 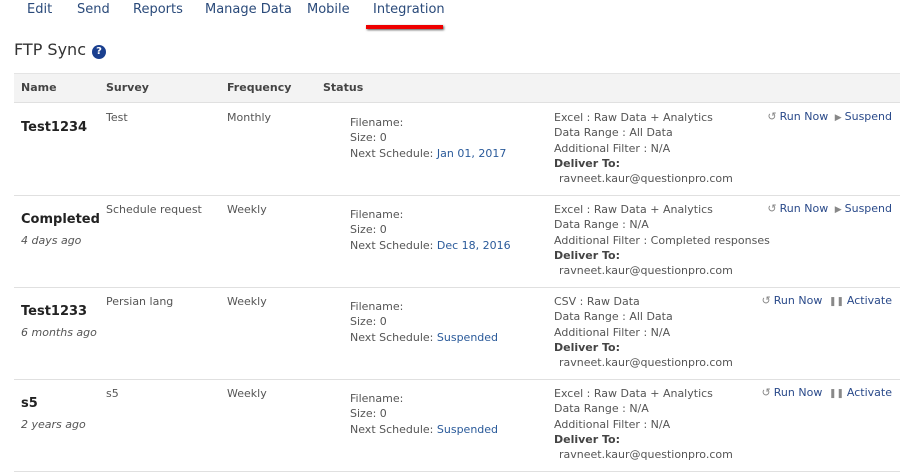 I want to click on survey-name: Test, so click(x=117, y=117).